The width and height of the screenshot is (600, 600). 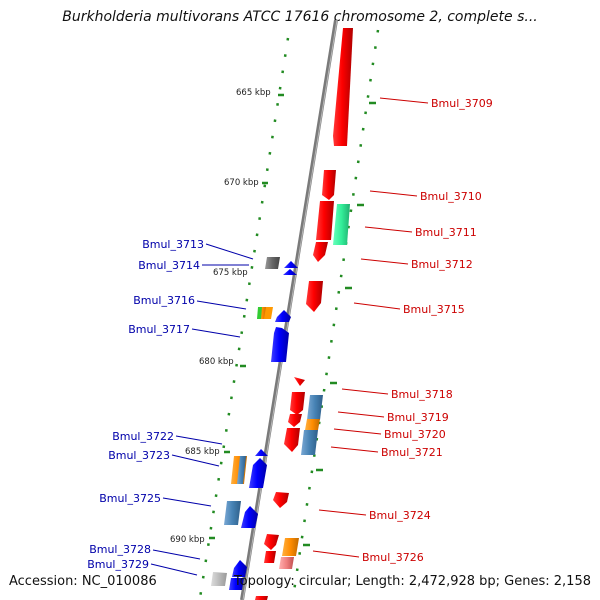 I want to click on gene-label-bmul-3711: Bmul_3711, so click(x=446, y=232).